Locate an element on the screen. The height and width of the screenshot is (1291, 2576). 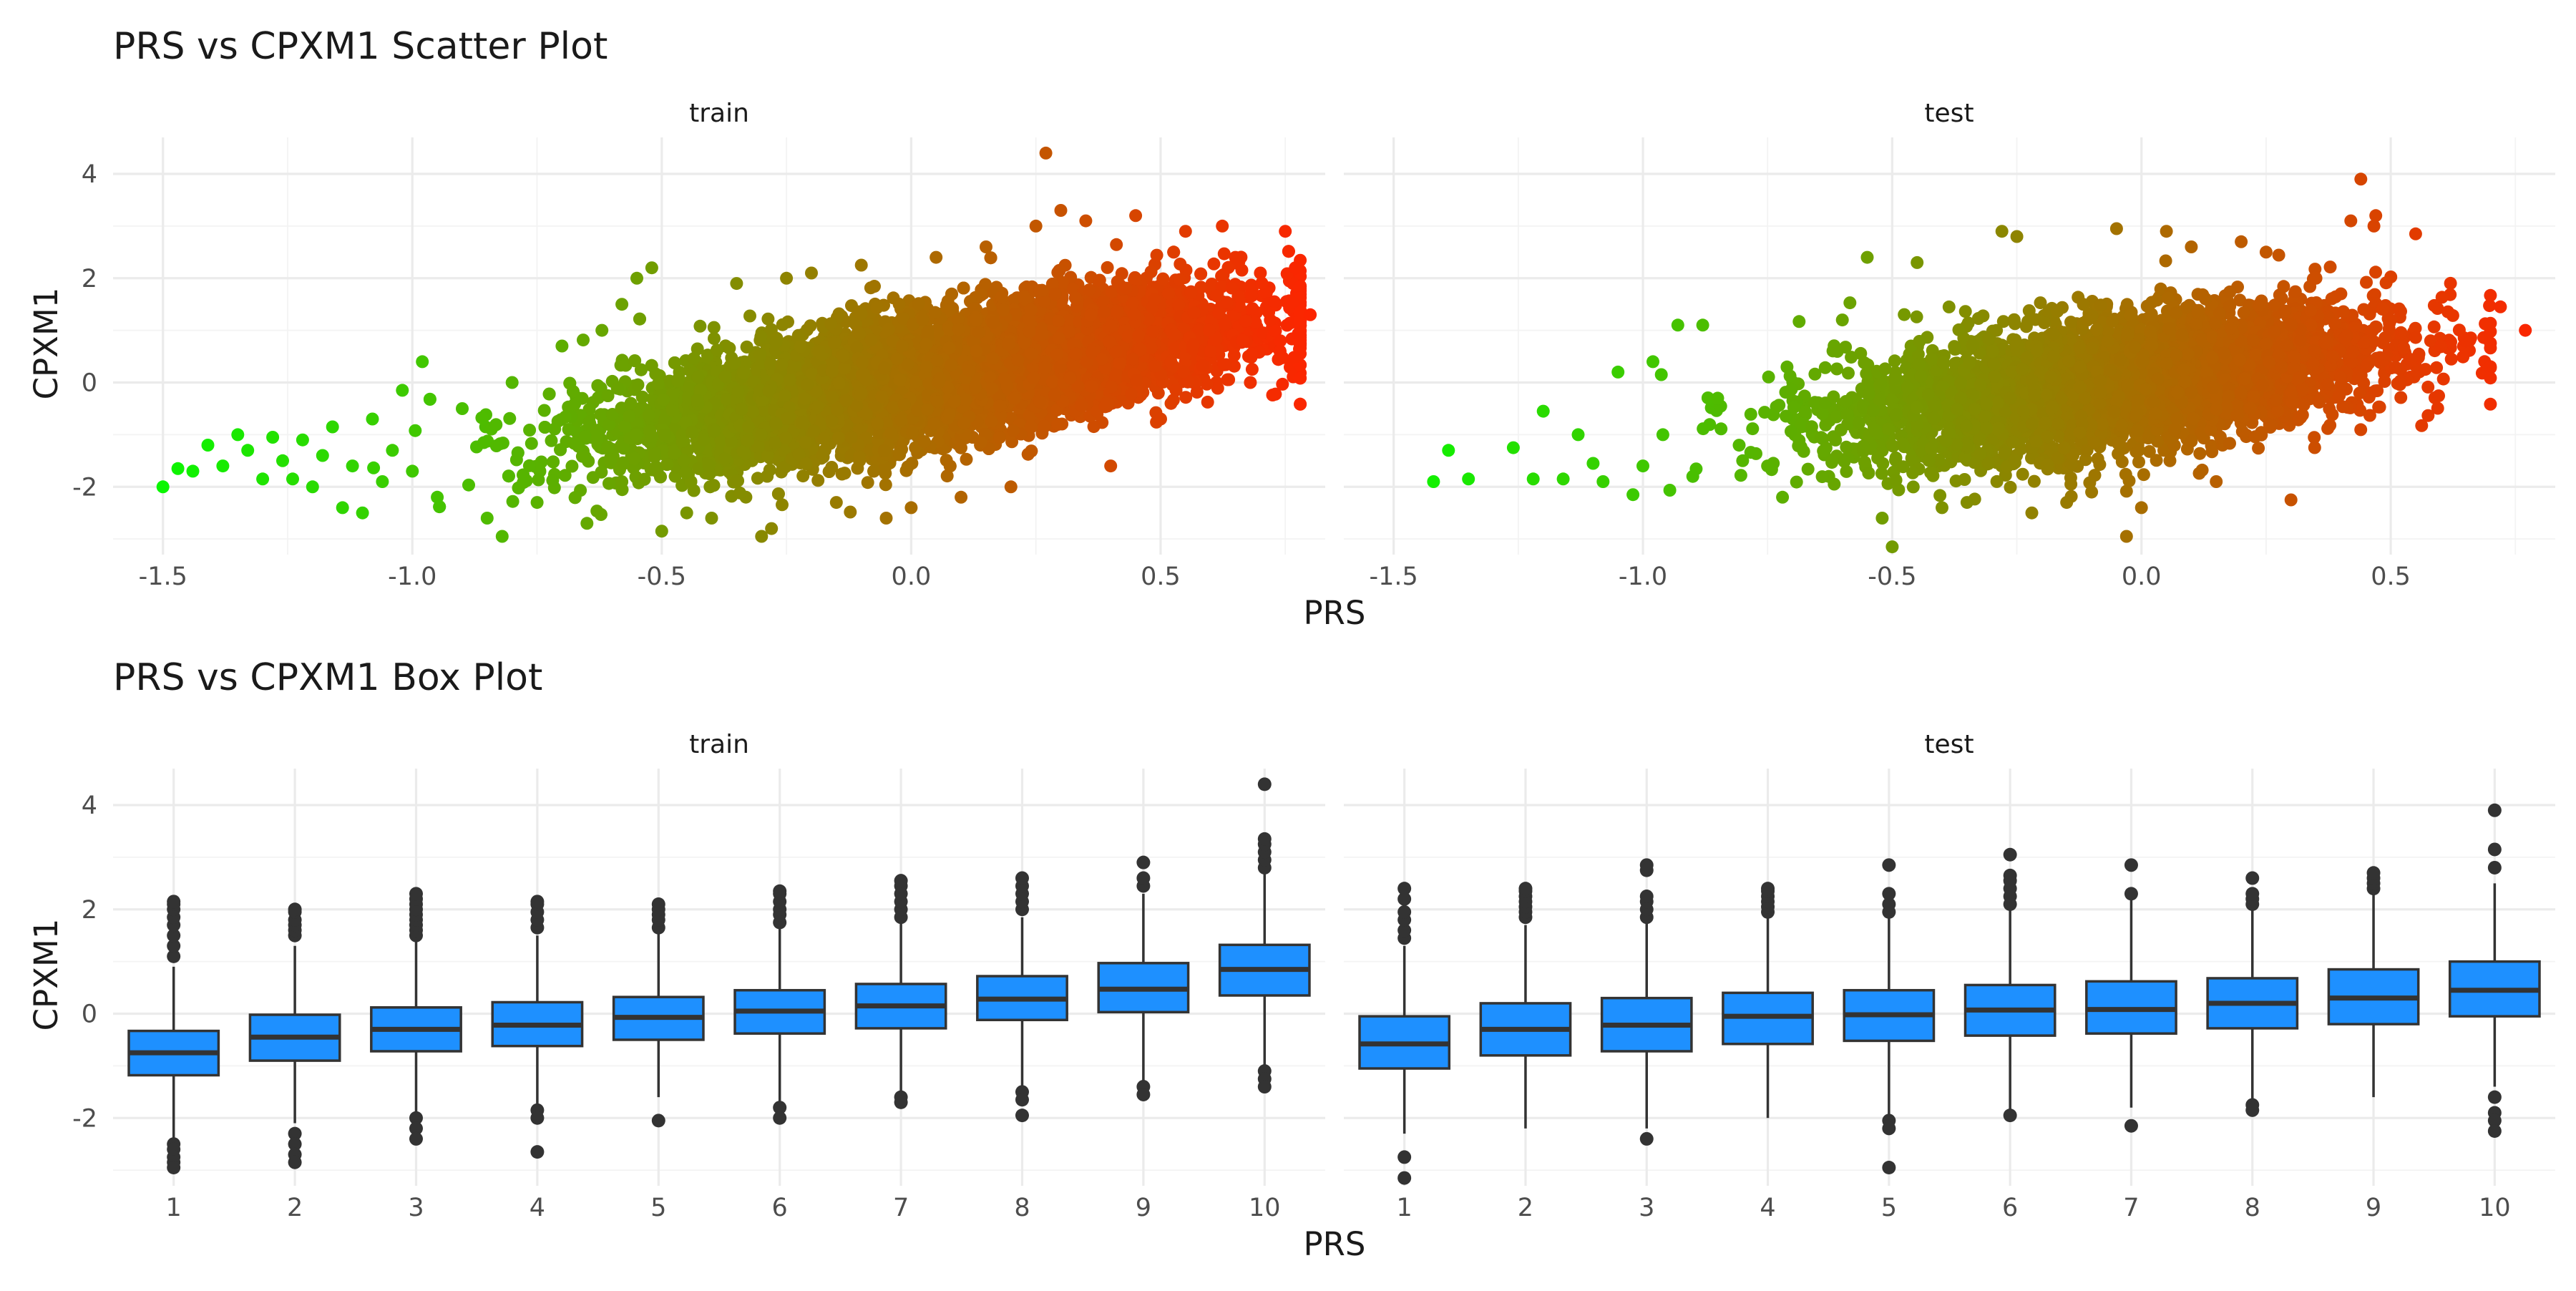
scatter-facet-label-train: train is located at coordinates (719, 113).